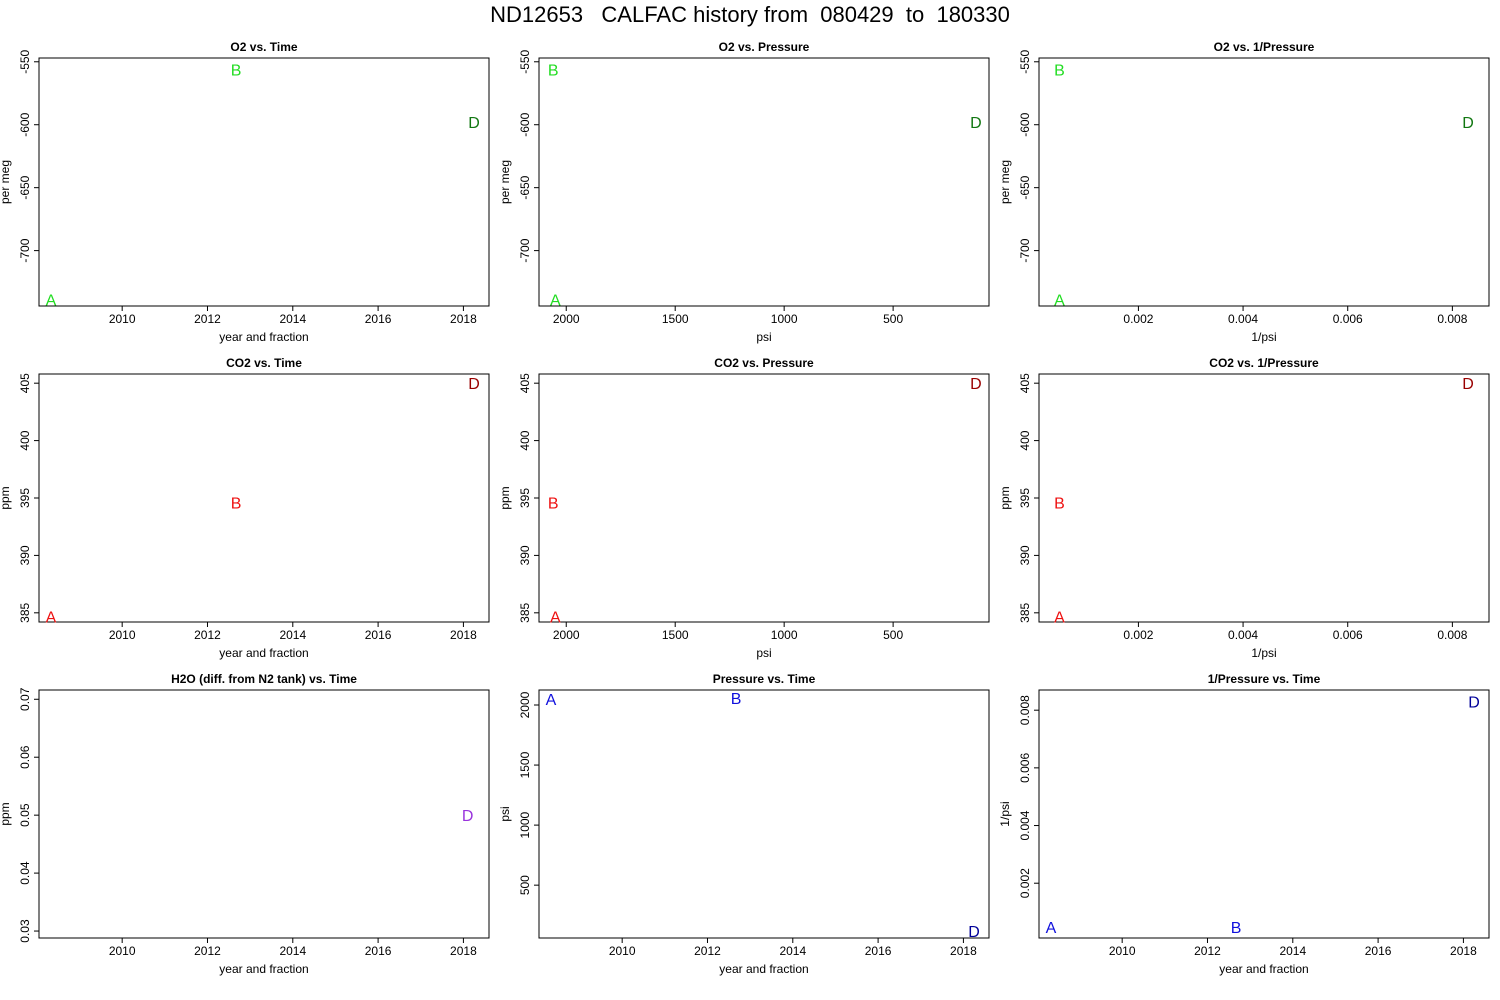  What do you see at coordinates (525, 124) in the screenshot?
I see `y-tick-label: -600` at bounding box center [525, 124].